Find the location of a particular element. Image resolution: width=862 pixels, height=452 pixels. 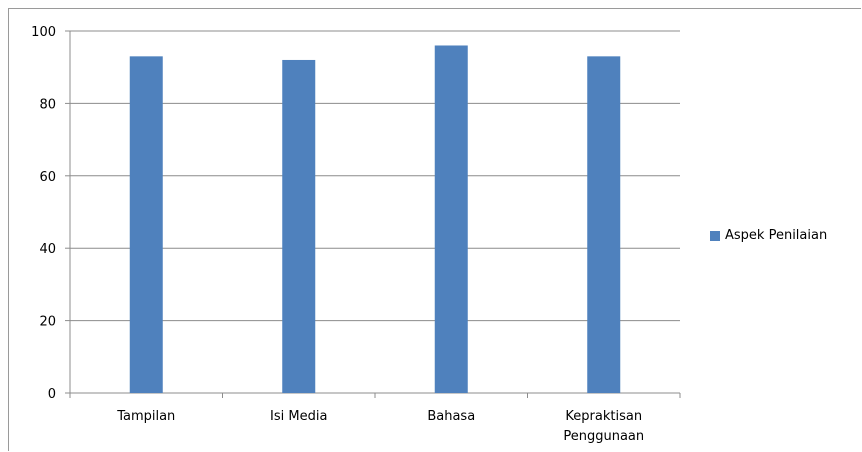

y-tick-label: 40 is located at coordinates (47, 249).